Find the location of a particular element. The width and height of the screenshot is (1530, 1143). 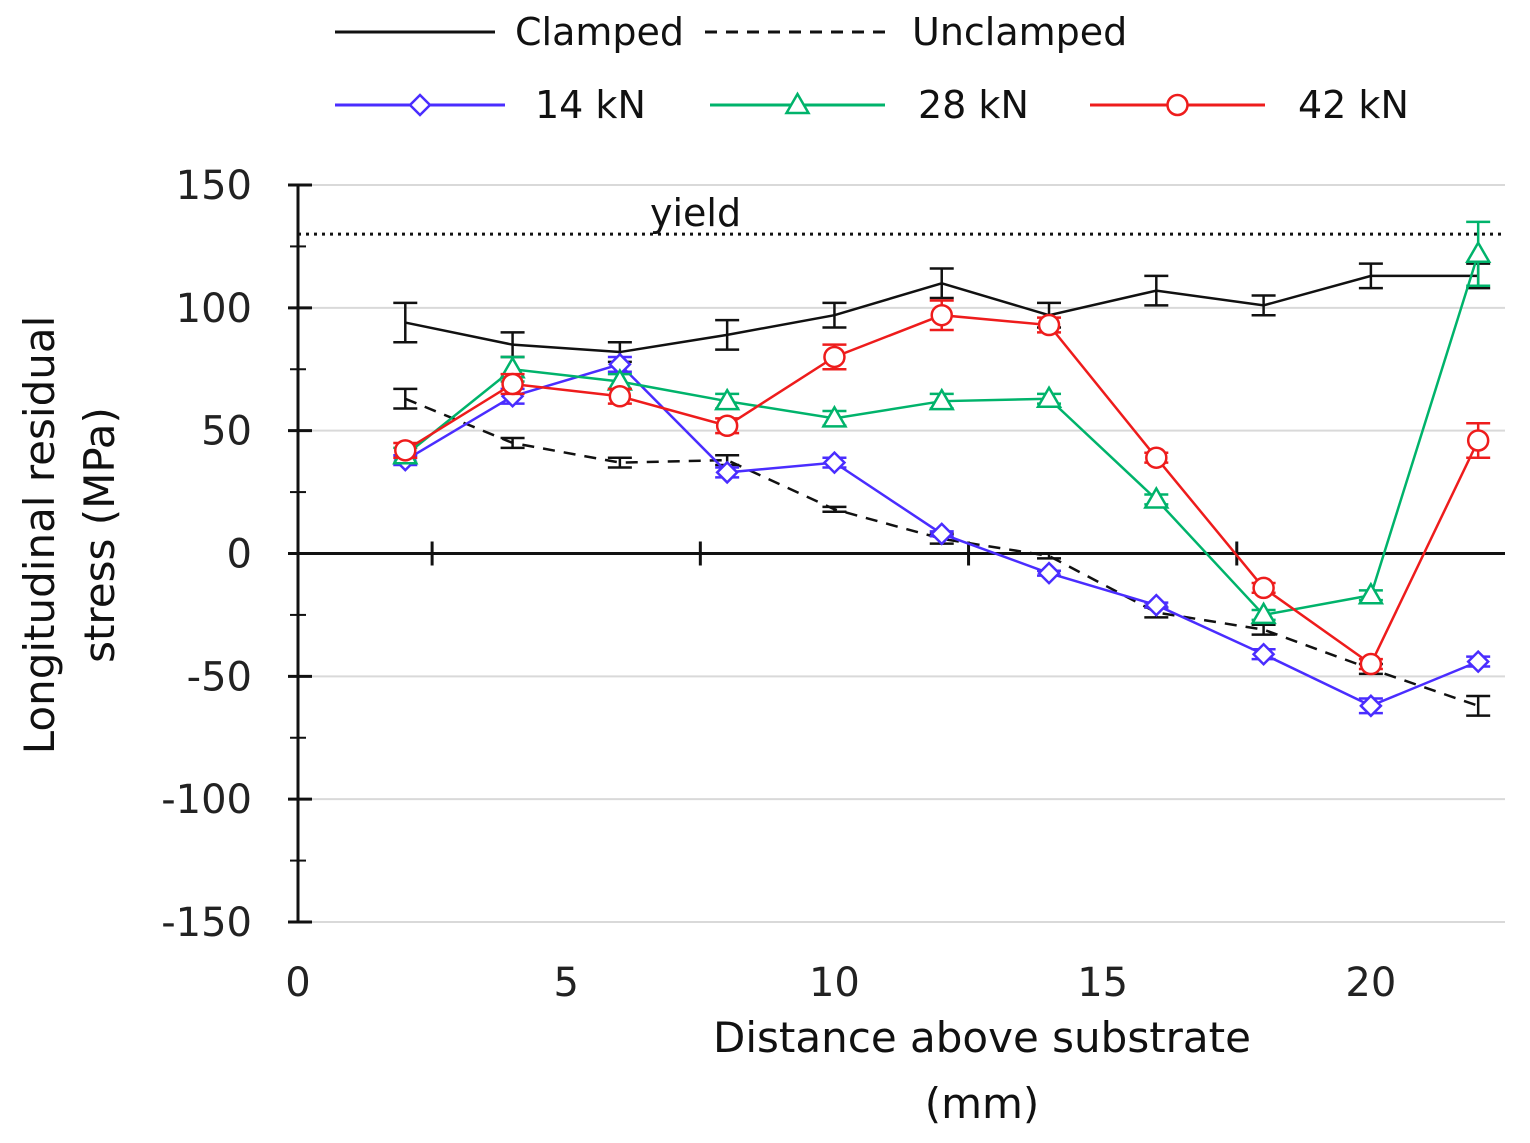

x-tick-label: 15 is located at coordinates (1102, 983).